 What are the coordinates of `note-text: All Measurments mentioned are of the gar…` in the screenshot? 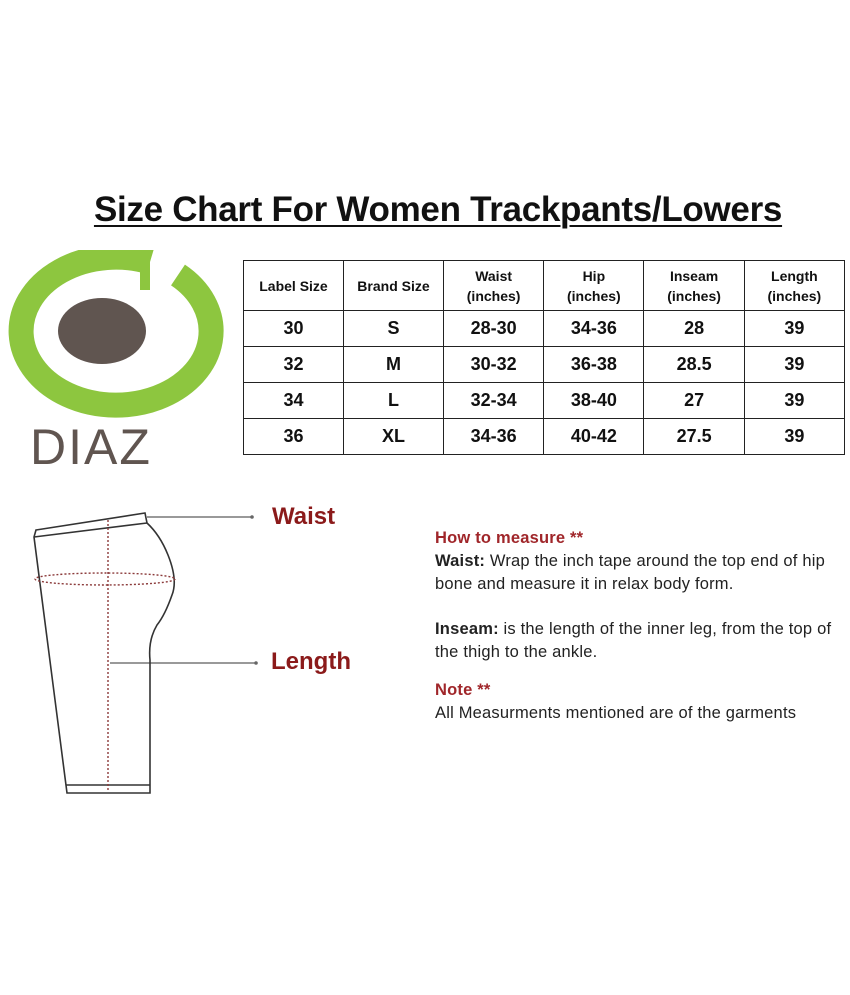 It's located at (616, 713).